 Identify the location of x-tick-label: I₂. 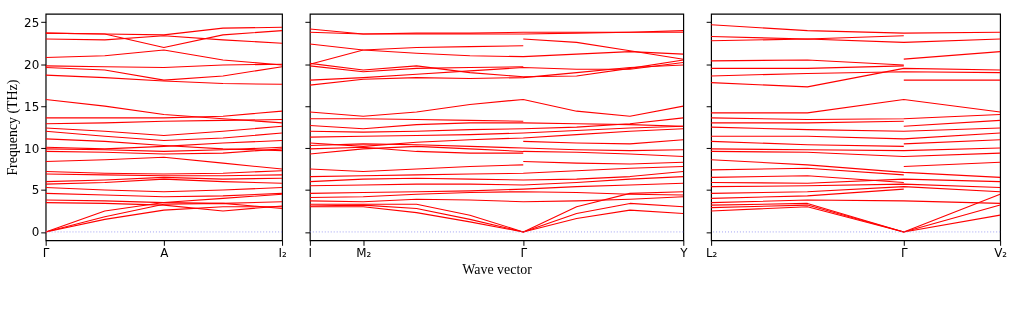
(282, 252).